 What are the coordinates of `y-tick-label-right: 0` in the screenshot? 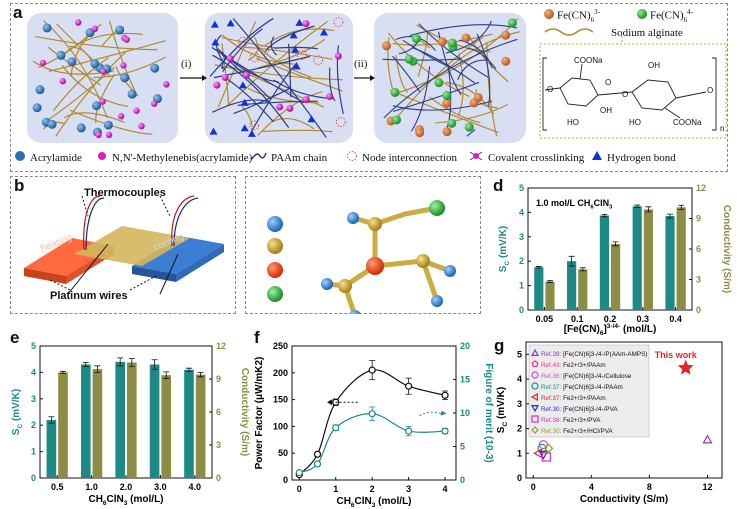 It's located at (462, 480).